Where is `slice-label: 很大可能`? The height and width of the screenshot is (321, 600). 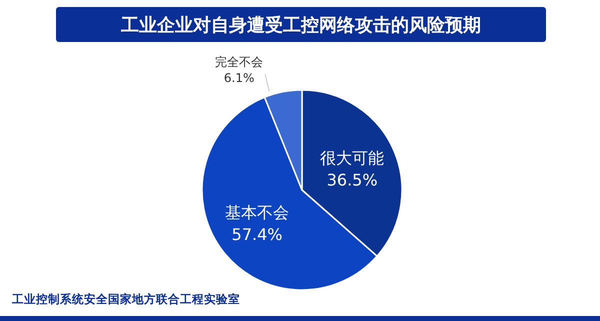 slice-label: 很大可能 is located at coordinates (352, 158).